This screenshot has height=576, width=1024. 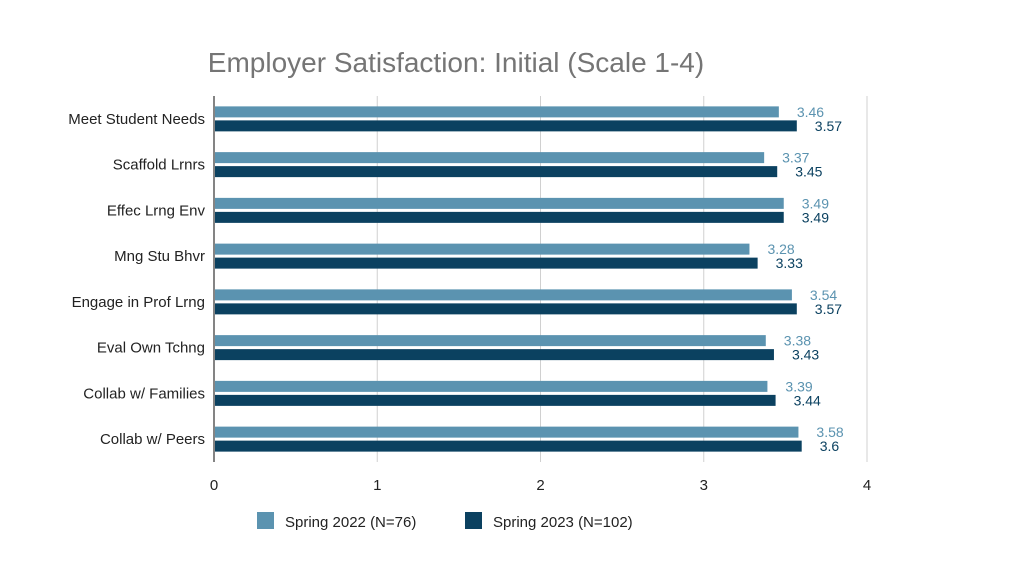 I want to click on data-label: 3.45, so click(x=808, y=172).